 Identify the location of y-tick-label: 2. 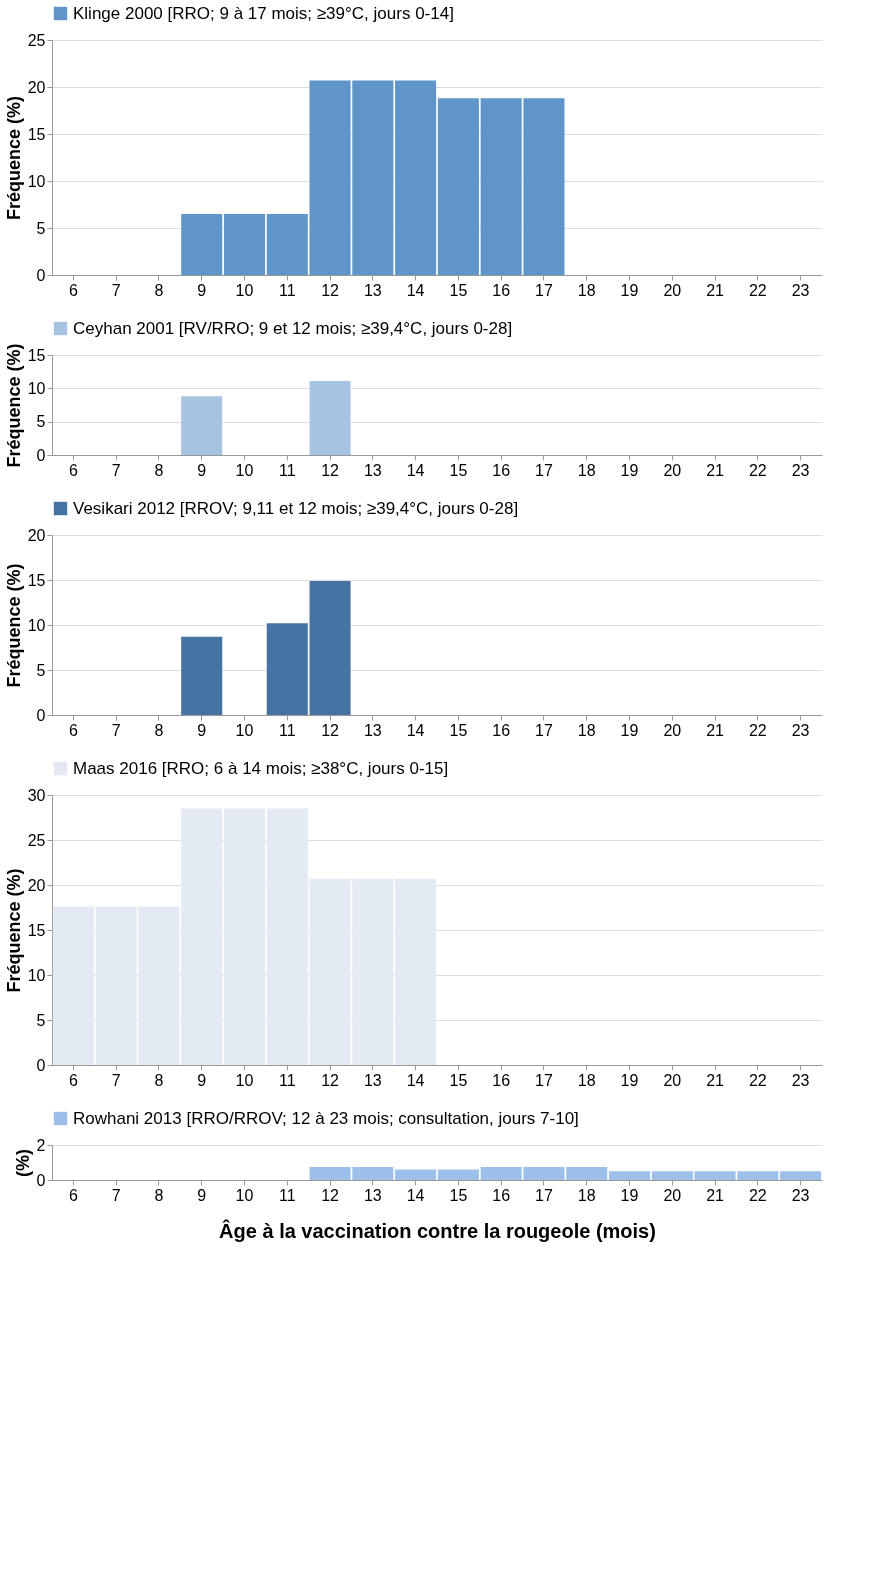
(41, 1145).